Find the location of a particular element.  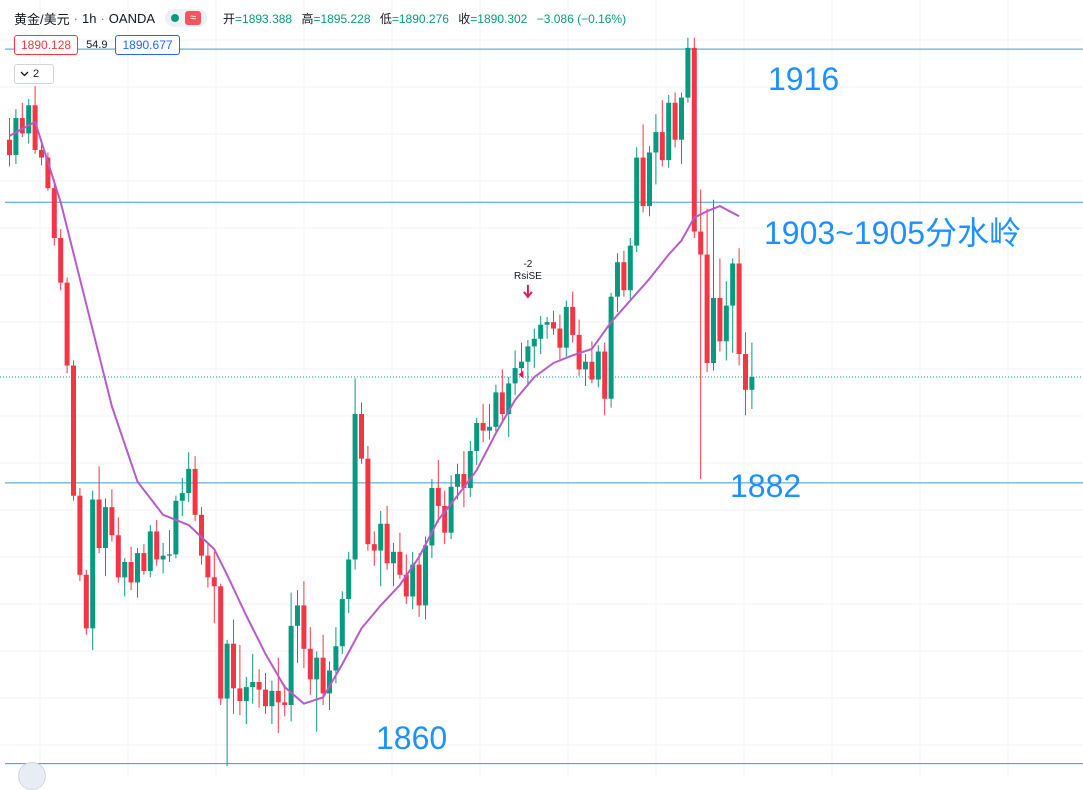

annotation-watershed: 1903~1905分水岭 is located at coordinates (893, 233).